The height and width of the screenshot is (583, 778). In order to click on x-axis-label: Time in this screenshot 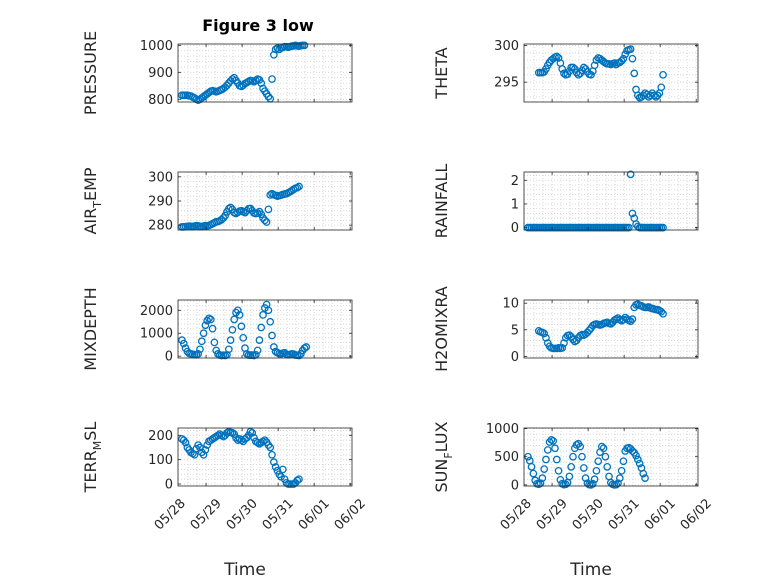, I will do `click(244, 570)`.